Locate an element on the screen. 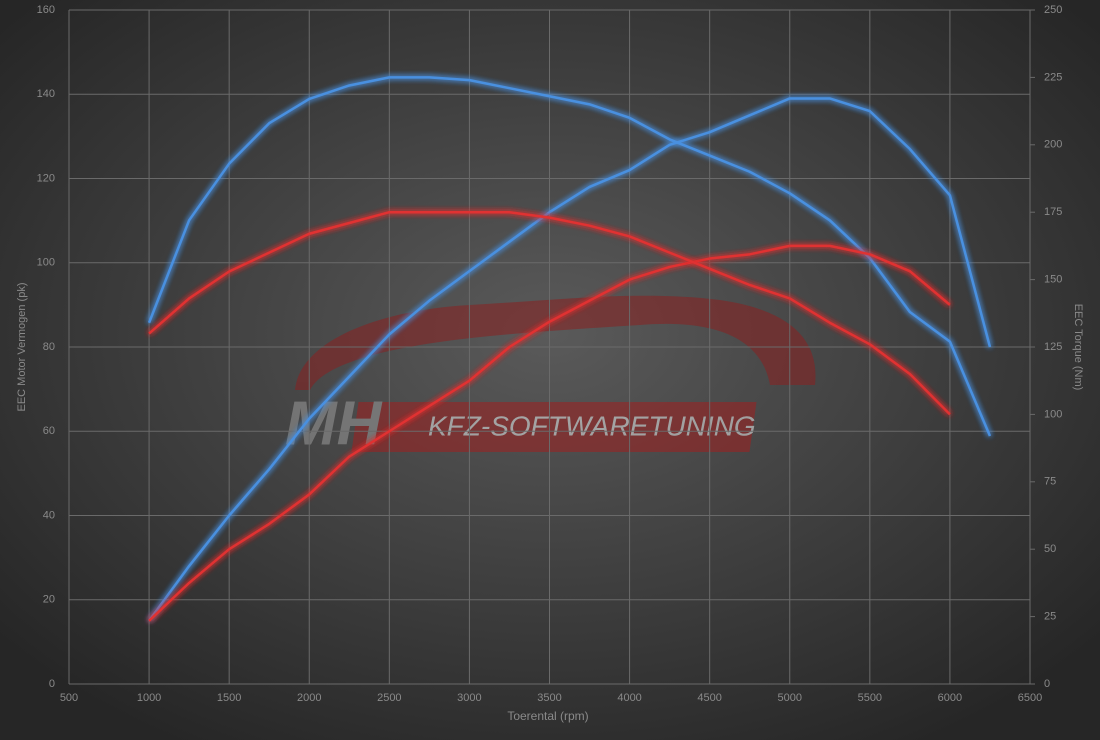 The image size is (1100, 740). x-tick-label: 3000 is located at coordinates (469, 698).